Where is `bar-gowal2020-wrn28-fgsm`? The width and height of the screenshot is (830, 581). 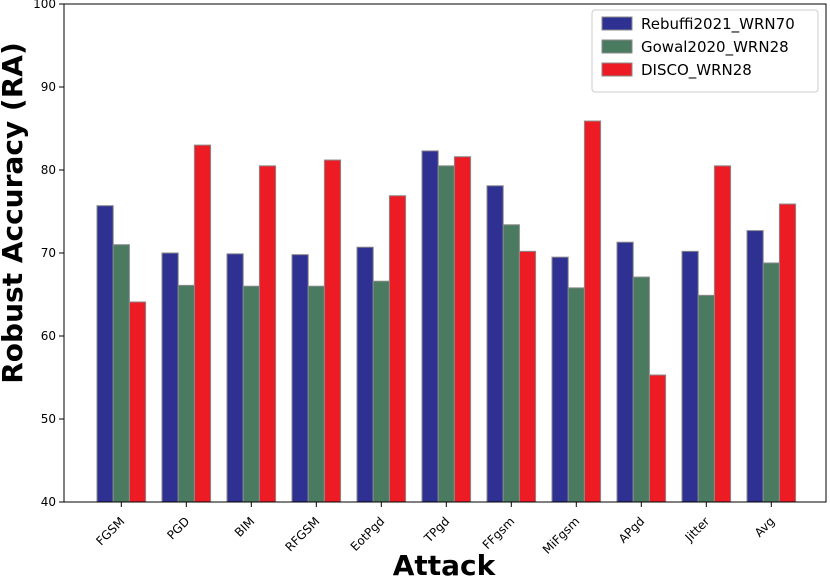
bar-gowal2020-wrn28-fgsm is located at coordinates (121, 373).